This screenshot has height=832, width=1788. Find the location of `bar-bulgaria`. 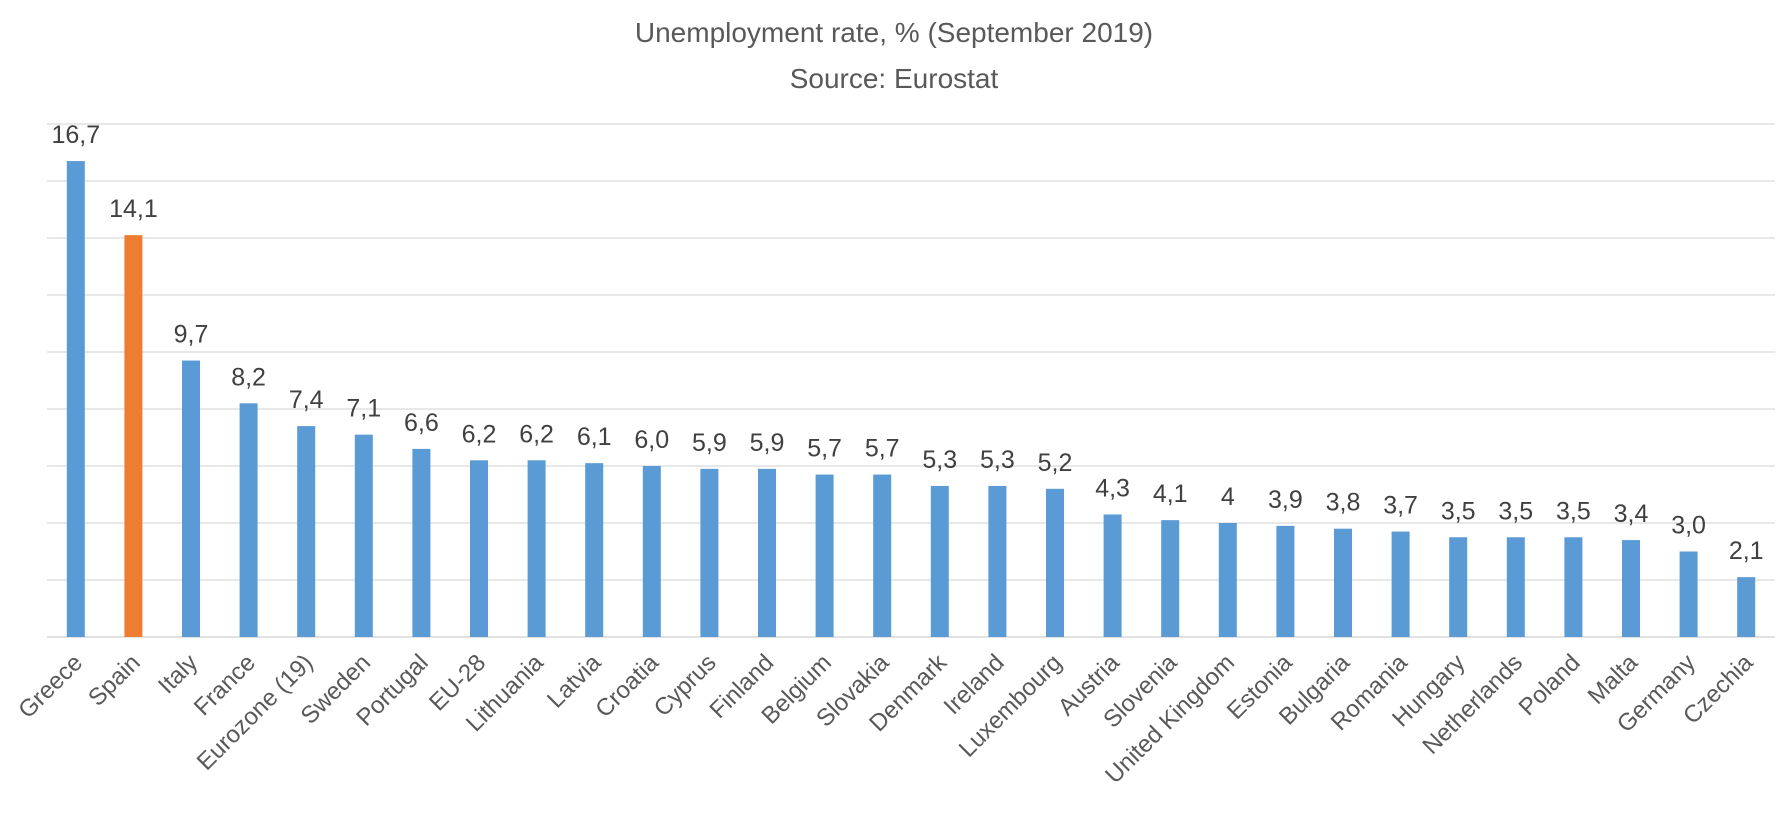

bar-bulgaria is located at coordinates (1343, 582).